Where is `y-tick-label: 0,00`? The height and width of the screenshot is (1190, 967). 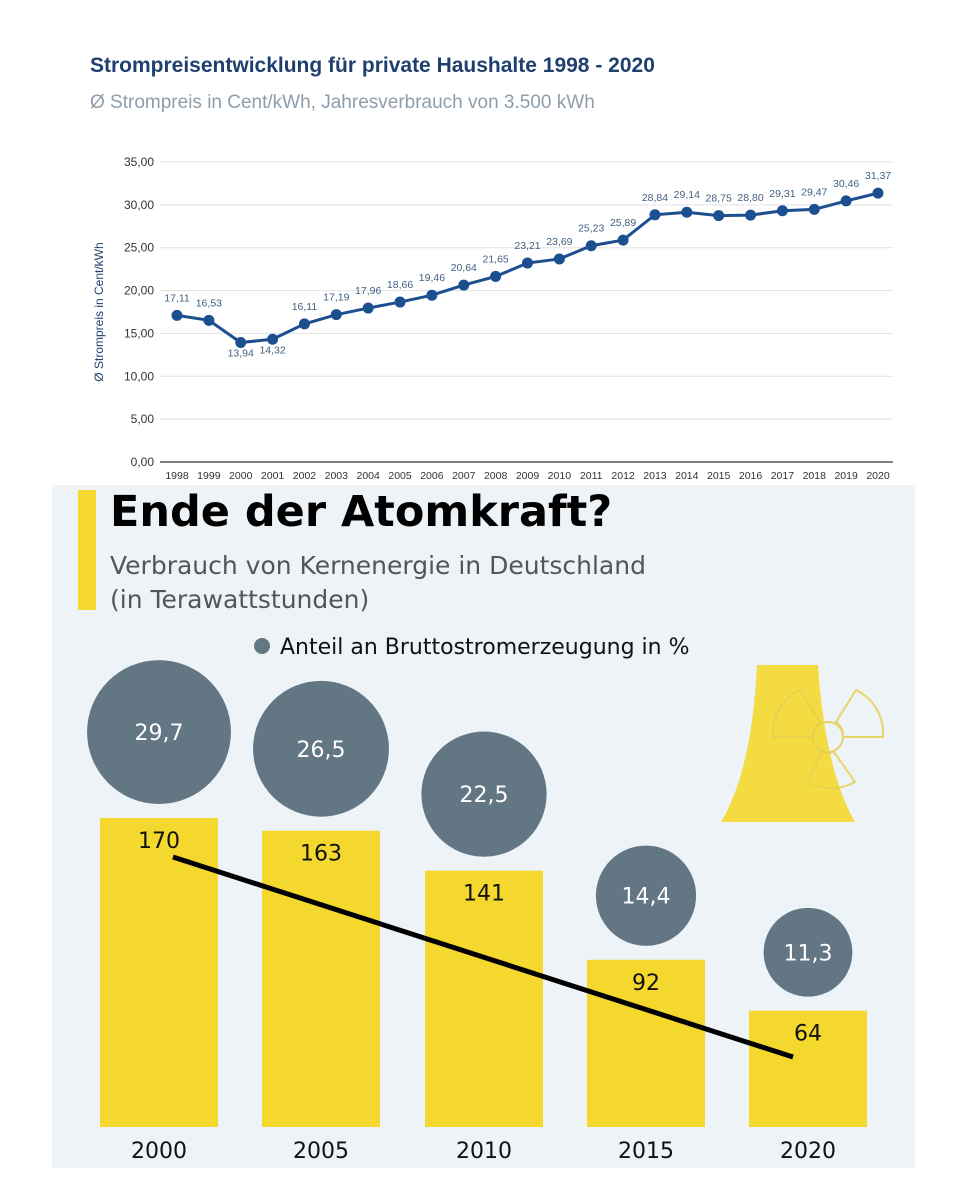 y-tick-label: 0,00 is located at coordinates (143, 462).